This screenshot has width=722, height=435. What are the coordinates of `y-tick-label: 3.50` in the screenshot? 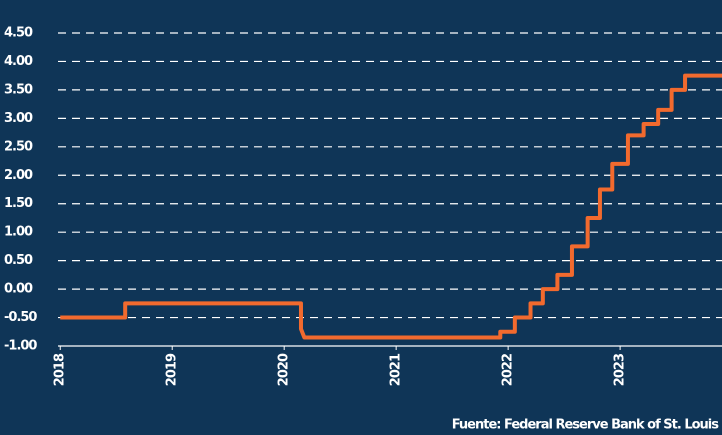 It's located at (18, 89).